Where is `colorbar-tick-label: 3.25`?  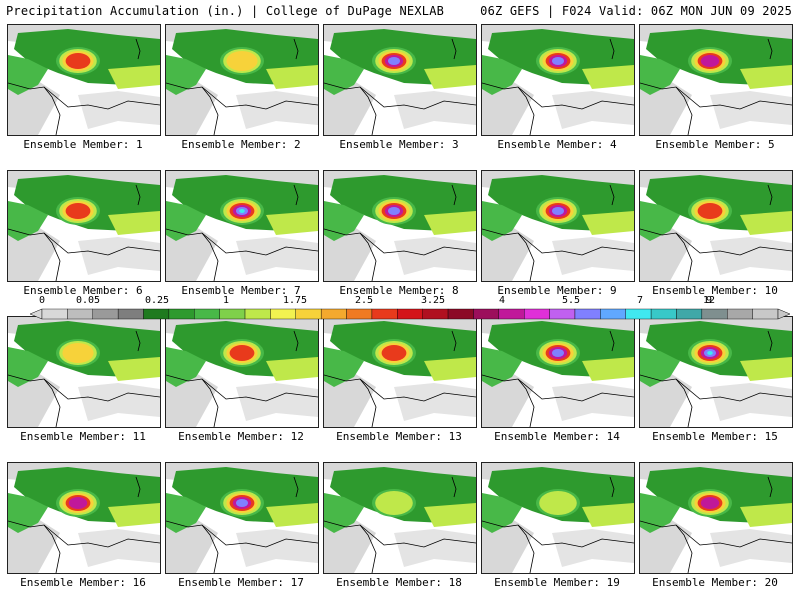
colorbar-tick-label: 3.25 is located at coordinates (433, 300).